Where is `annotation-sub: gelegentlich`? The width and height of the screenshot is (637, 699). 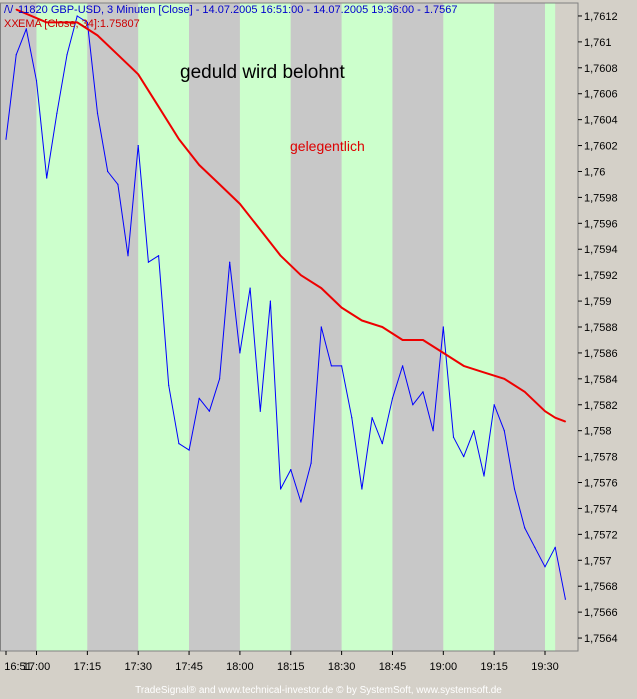 annotation-sub: gelegentlich is located at coordinates (327, 146).